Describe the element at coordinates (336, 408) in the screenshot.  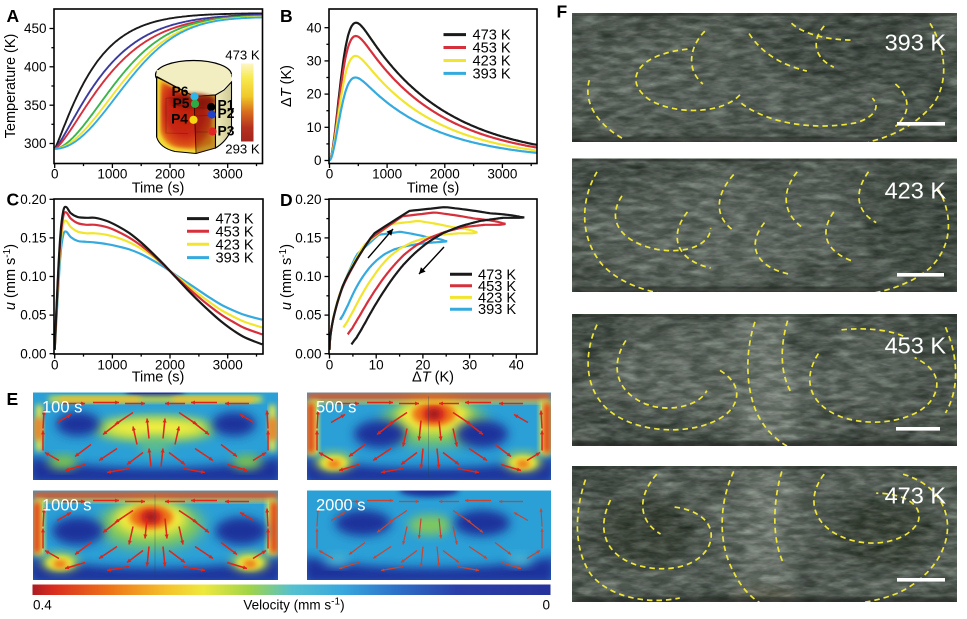
I see `svg-text: 500 s` at that location.